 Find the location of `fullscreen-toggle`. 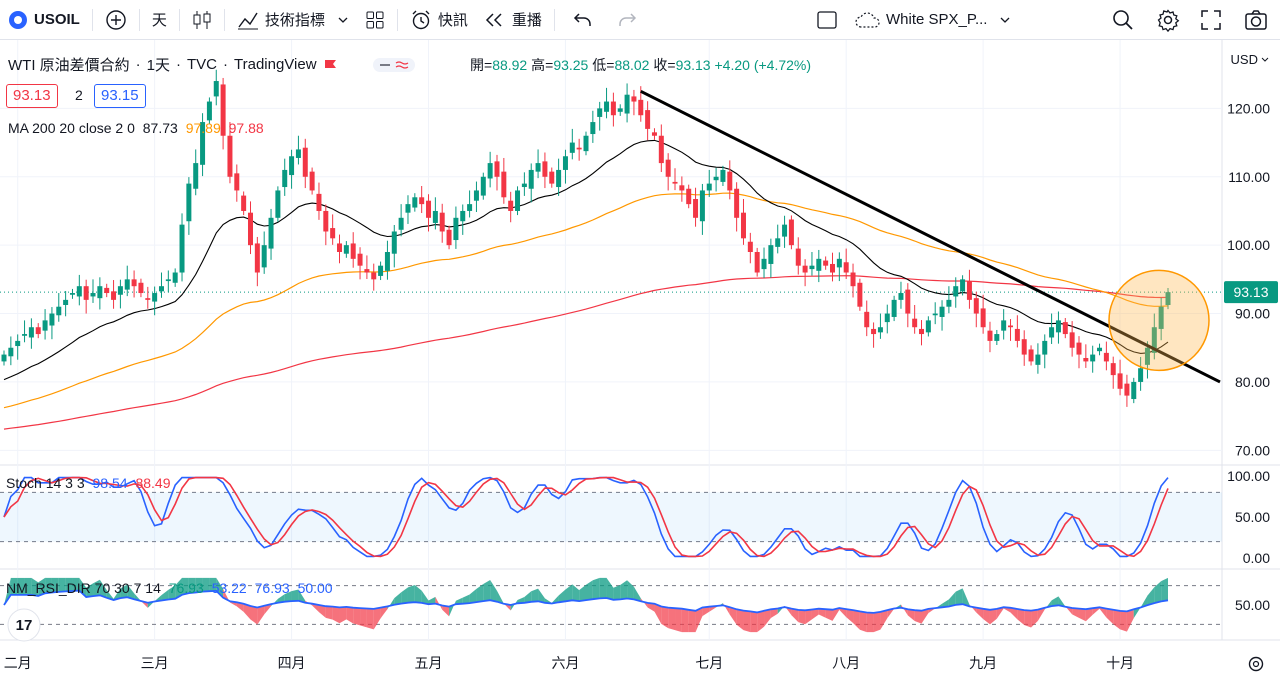

fullscreen-toggle is located at coordinates (827, 20).